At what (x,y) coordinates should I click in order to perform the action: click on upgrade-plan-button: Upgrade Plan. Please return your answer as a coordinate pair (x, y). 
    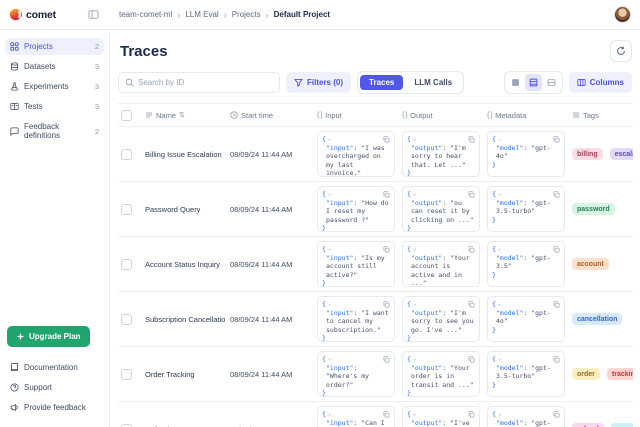
    Looking at the image, I should click on (48, 336).